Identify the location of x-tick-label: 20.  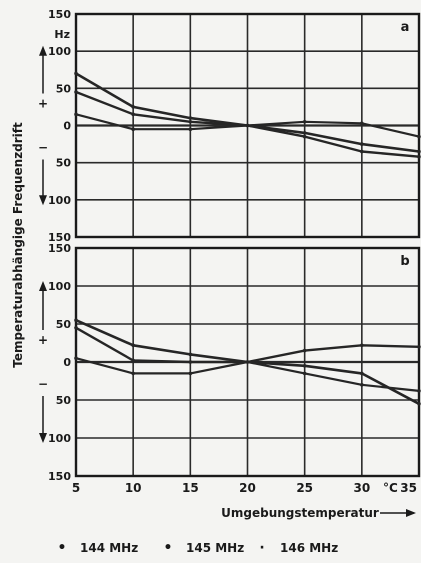
(247, 488).